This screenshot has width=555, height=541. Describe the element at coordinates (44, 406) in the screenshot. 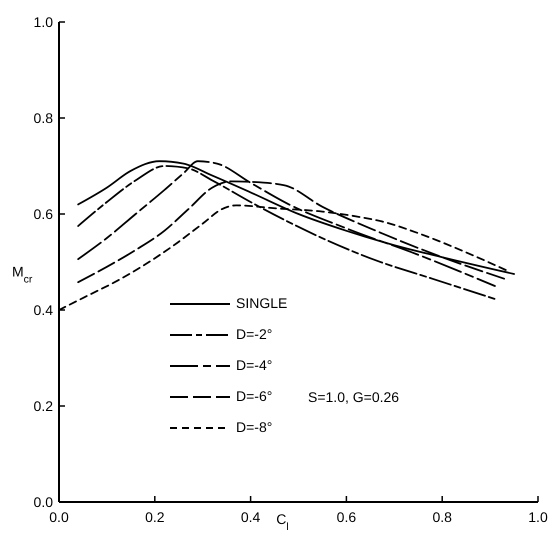

I see `y-tick-label: 0.2` at that location.